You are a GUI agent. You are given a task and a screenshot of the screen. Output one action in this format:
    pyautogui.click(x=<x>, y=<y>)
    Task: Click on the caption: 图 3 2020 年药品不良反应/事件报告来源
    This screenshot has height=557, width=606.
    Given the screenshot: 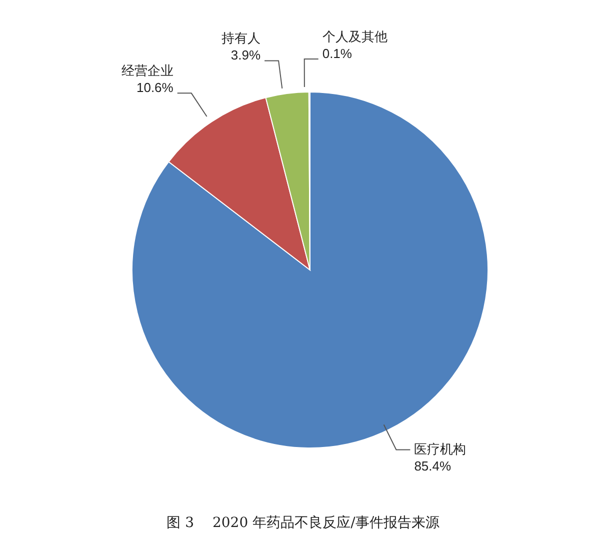 What is the action you would take?
    pyautogui.click(x=303, y=523)
    